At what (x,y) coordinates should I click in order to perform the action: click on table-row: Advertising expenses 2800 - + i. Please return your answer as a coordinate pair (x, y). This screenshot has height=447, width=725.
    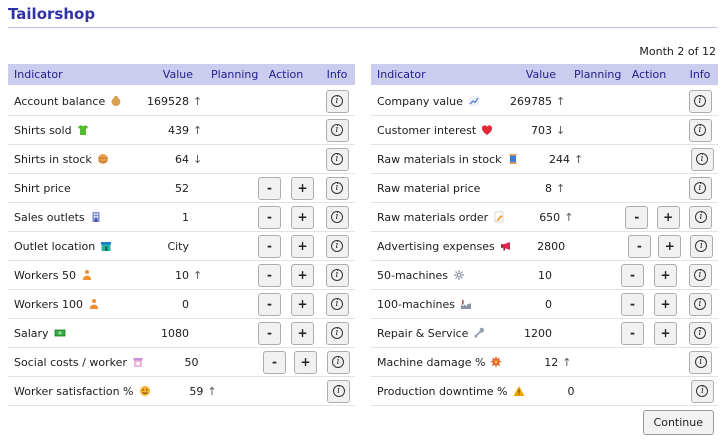
    Looking at the image, I should click on (544, 246).